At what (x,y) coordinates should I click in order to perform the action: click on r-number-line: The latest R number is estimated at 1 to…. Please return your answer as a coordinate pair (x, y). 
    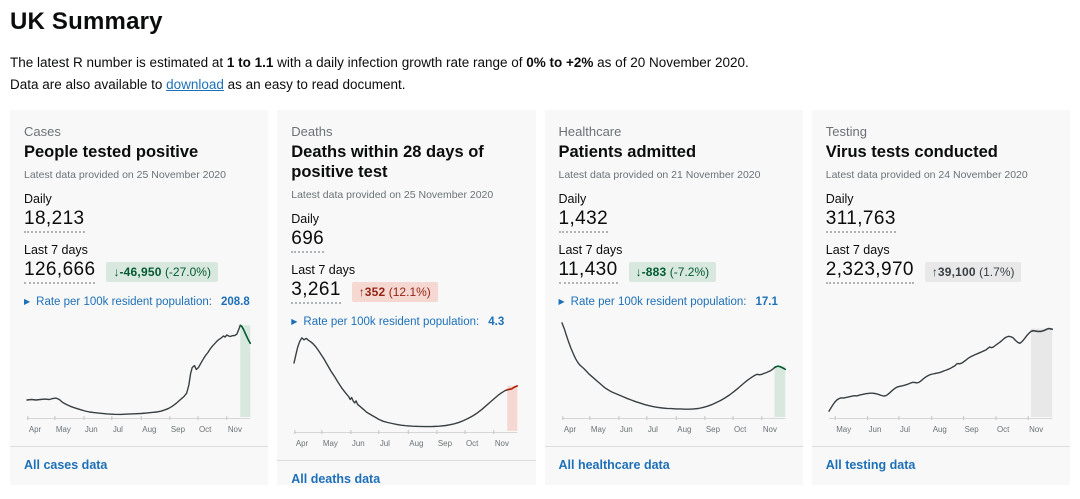
    Looking at the image, I should click on (540, 63).